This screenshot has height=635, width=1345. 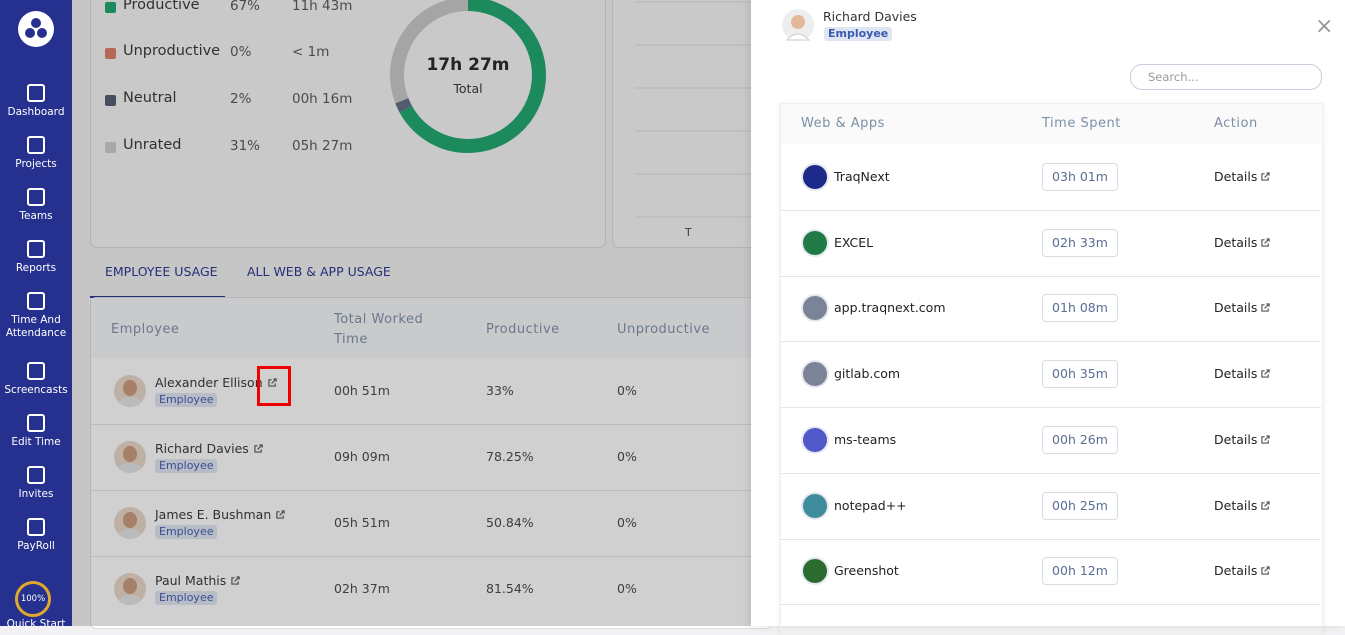 What do you see at coordinates (421, 328) in the screenshot?
I see `table-header-bg` at bounding box center [421, 328].